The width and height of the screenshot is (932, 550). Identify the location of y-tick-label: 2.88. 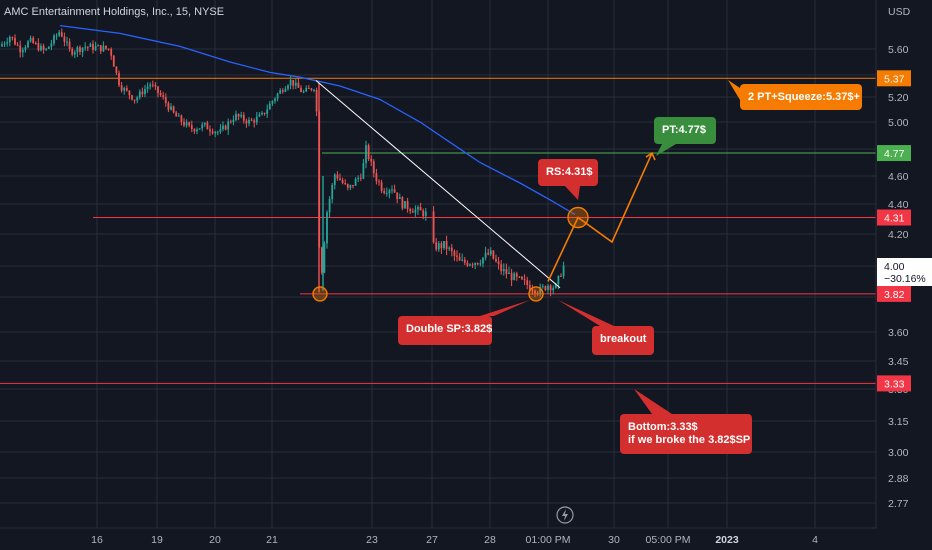
(898, 479).